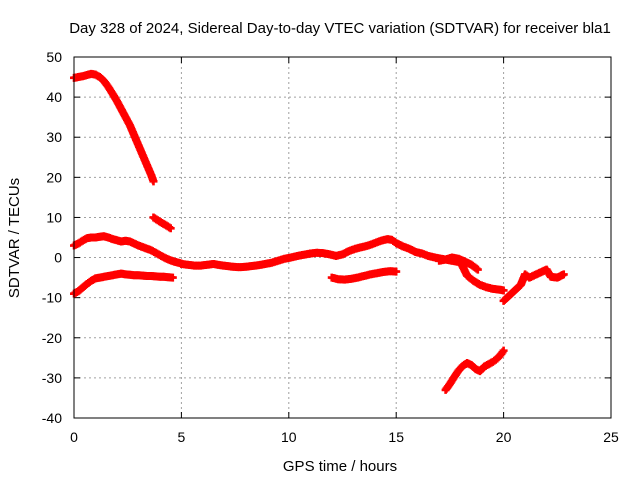 The height and width of the screenshot is (480, 640). I want to click on x-axis-label: GPS time / hours, so click(340, 466).